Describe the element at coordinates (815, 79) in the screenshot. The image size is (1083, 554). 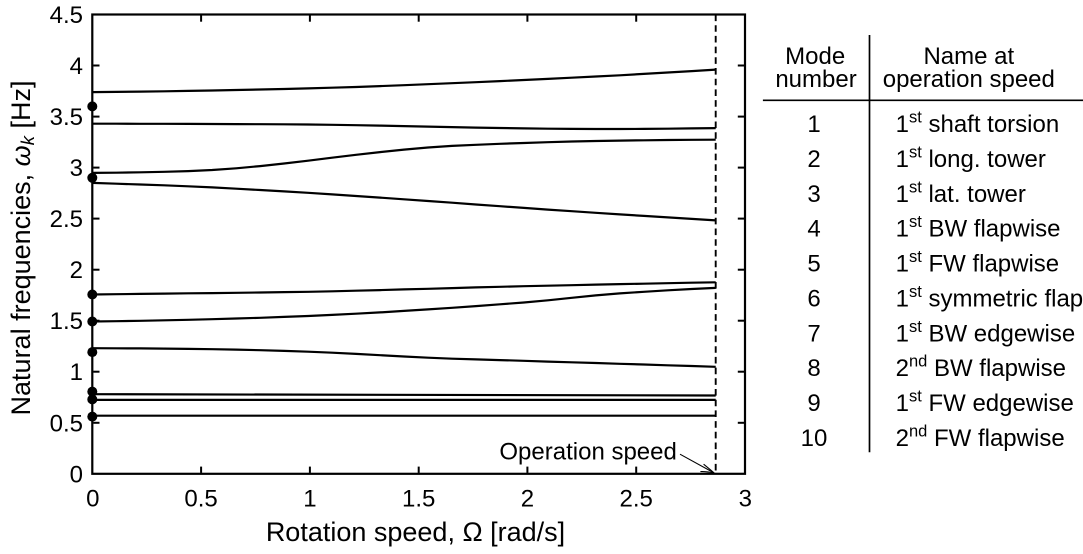
I see `svg-text: number` at that location.